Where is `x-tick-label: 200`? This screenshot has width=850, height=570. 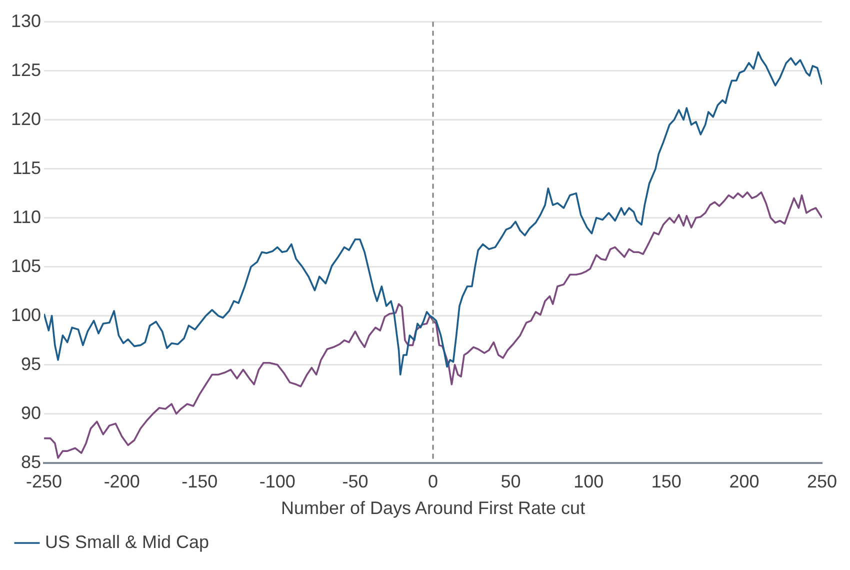
x-tick-label: 200 is located at coordinates (744, 482).